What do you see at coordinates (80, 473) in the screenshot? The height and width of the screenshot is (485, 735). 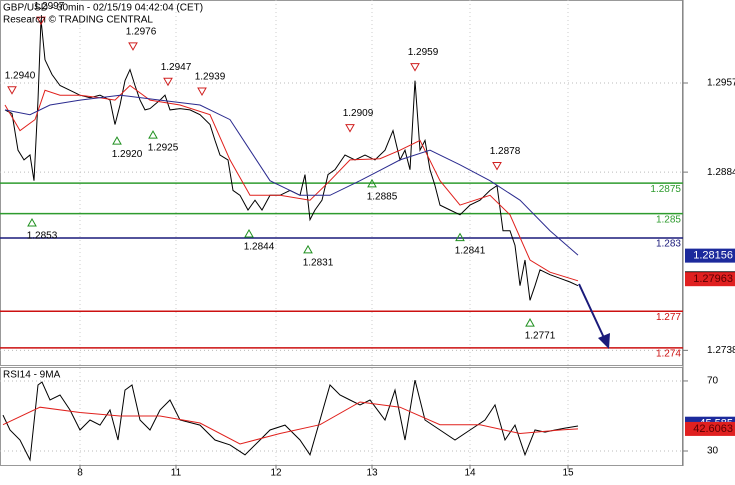 I see `x-tick-label: 8` at bounding box center [80, 473].